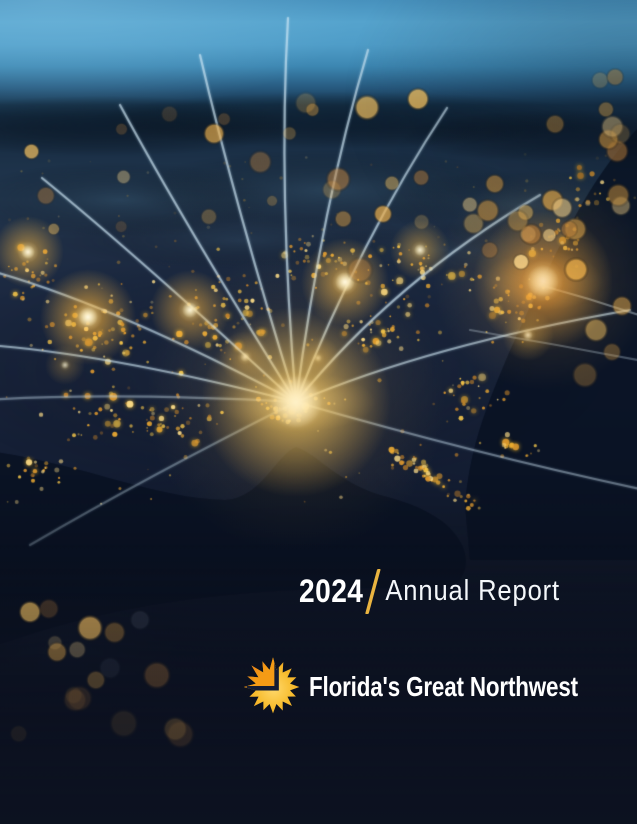 The image size is (637, 824). Describe the element at coordinates (331, 591) in the screenshot. I see `report-year: 2024` at that location.